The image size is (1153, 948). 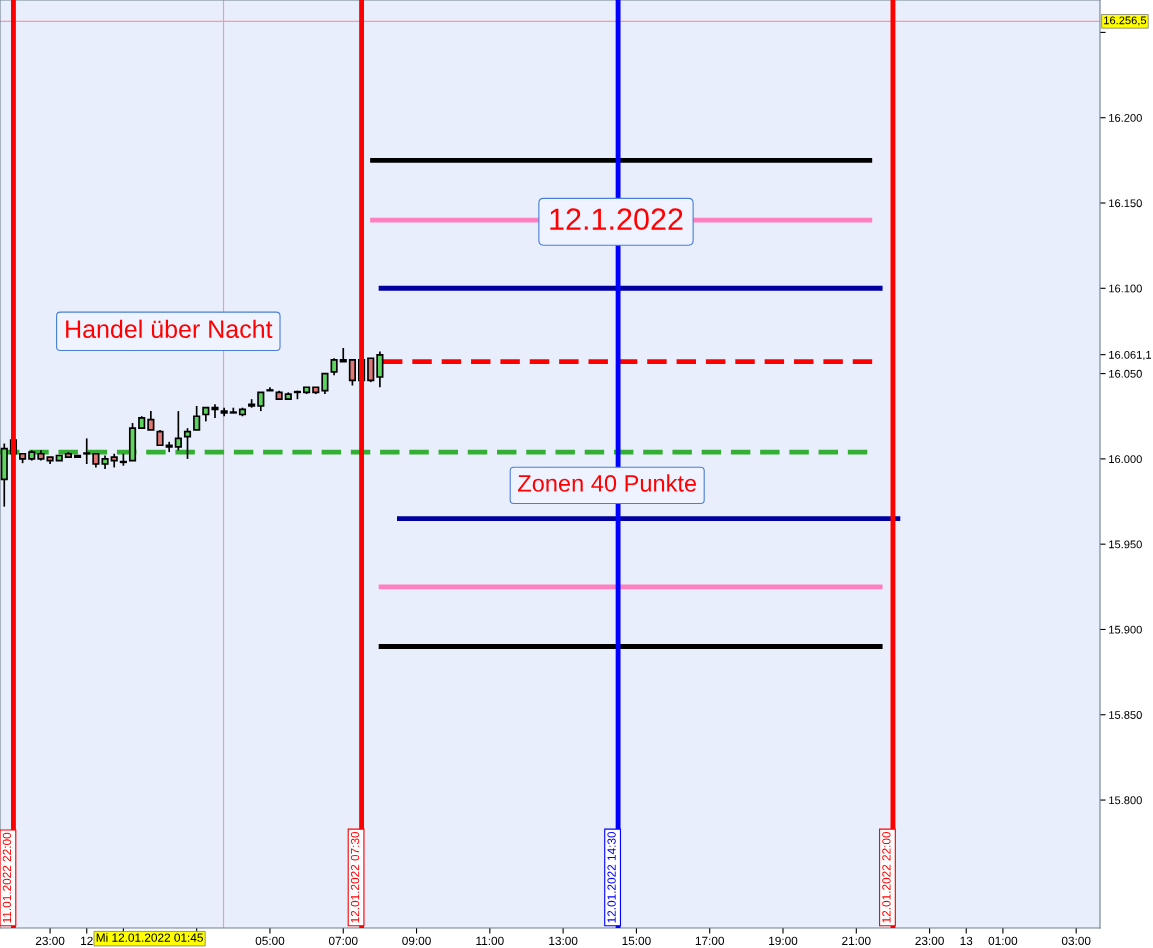 I want to click on x-tick-label: 19:00, so click(x=783, y=940).